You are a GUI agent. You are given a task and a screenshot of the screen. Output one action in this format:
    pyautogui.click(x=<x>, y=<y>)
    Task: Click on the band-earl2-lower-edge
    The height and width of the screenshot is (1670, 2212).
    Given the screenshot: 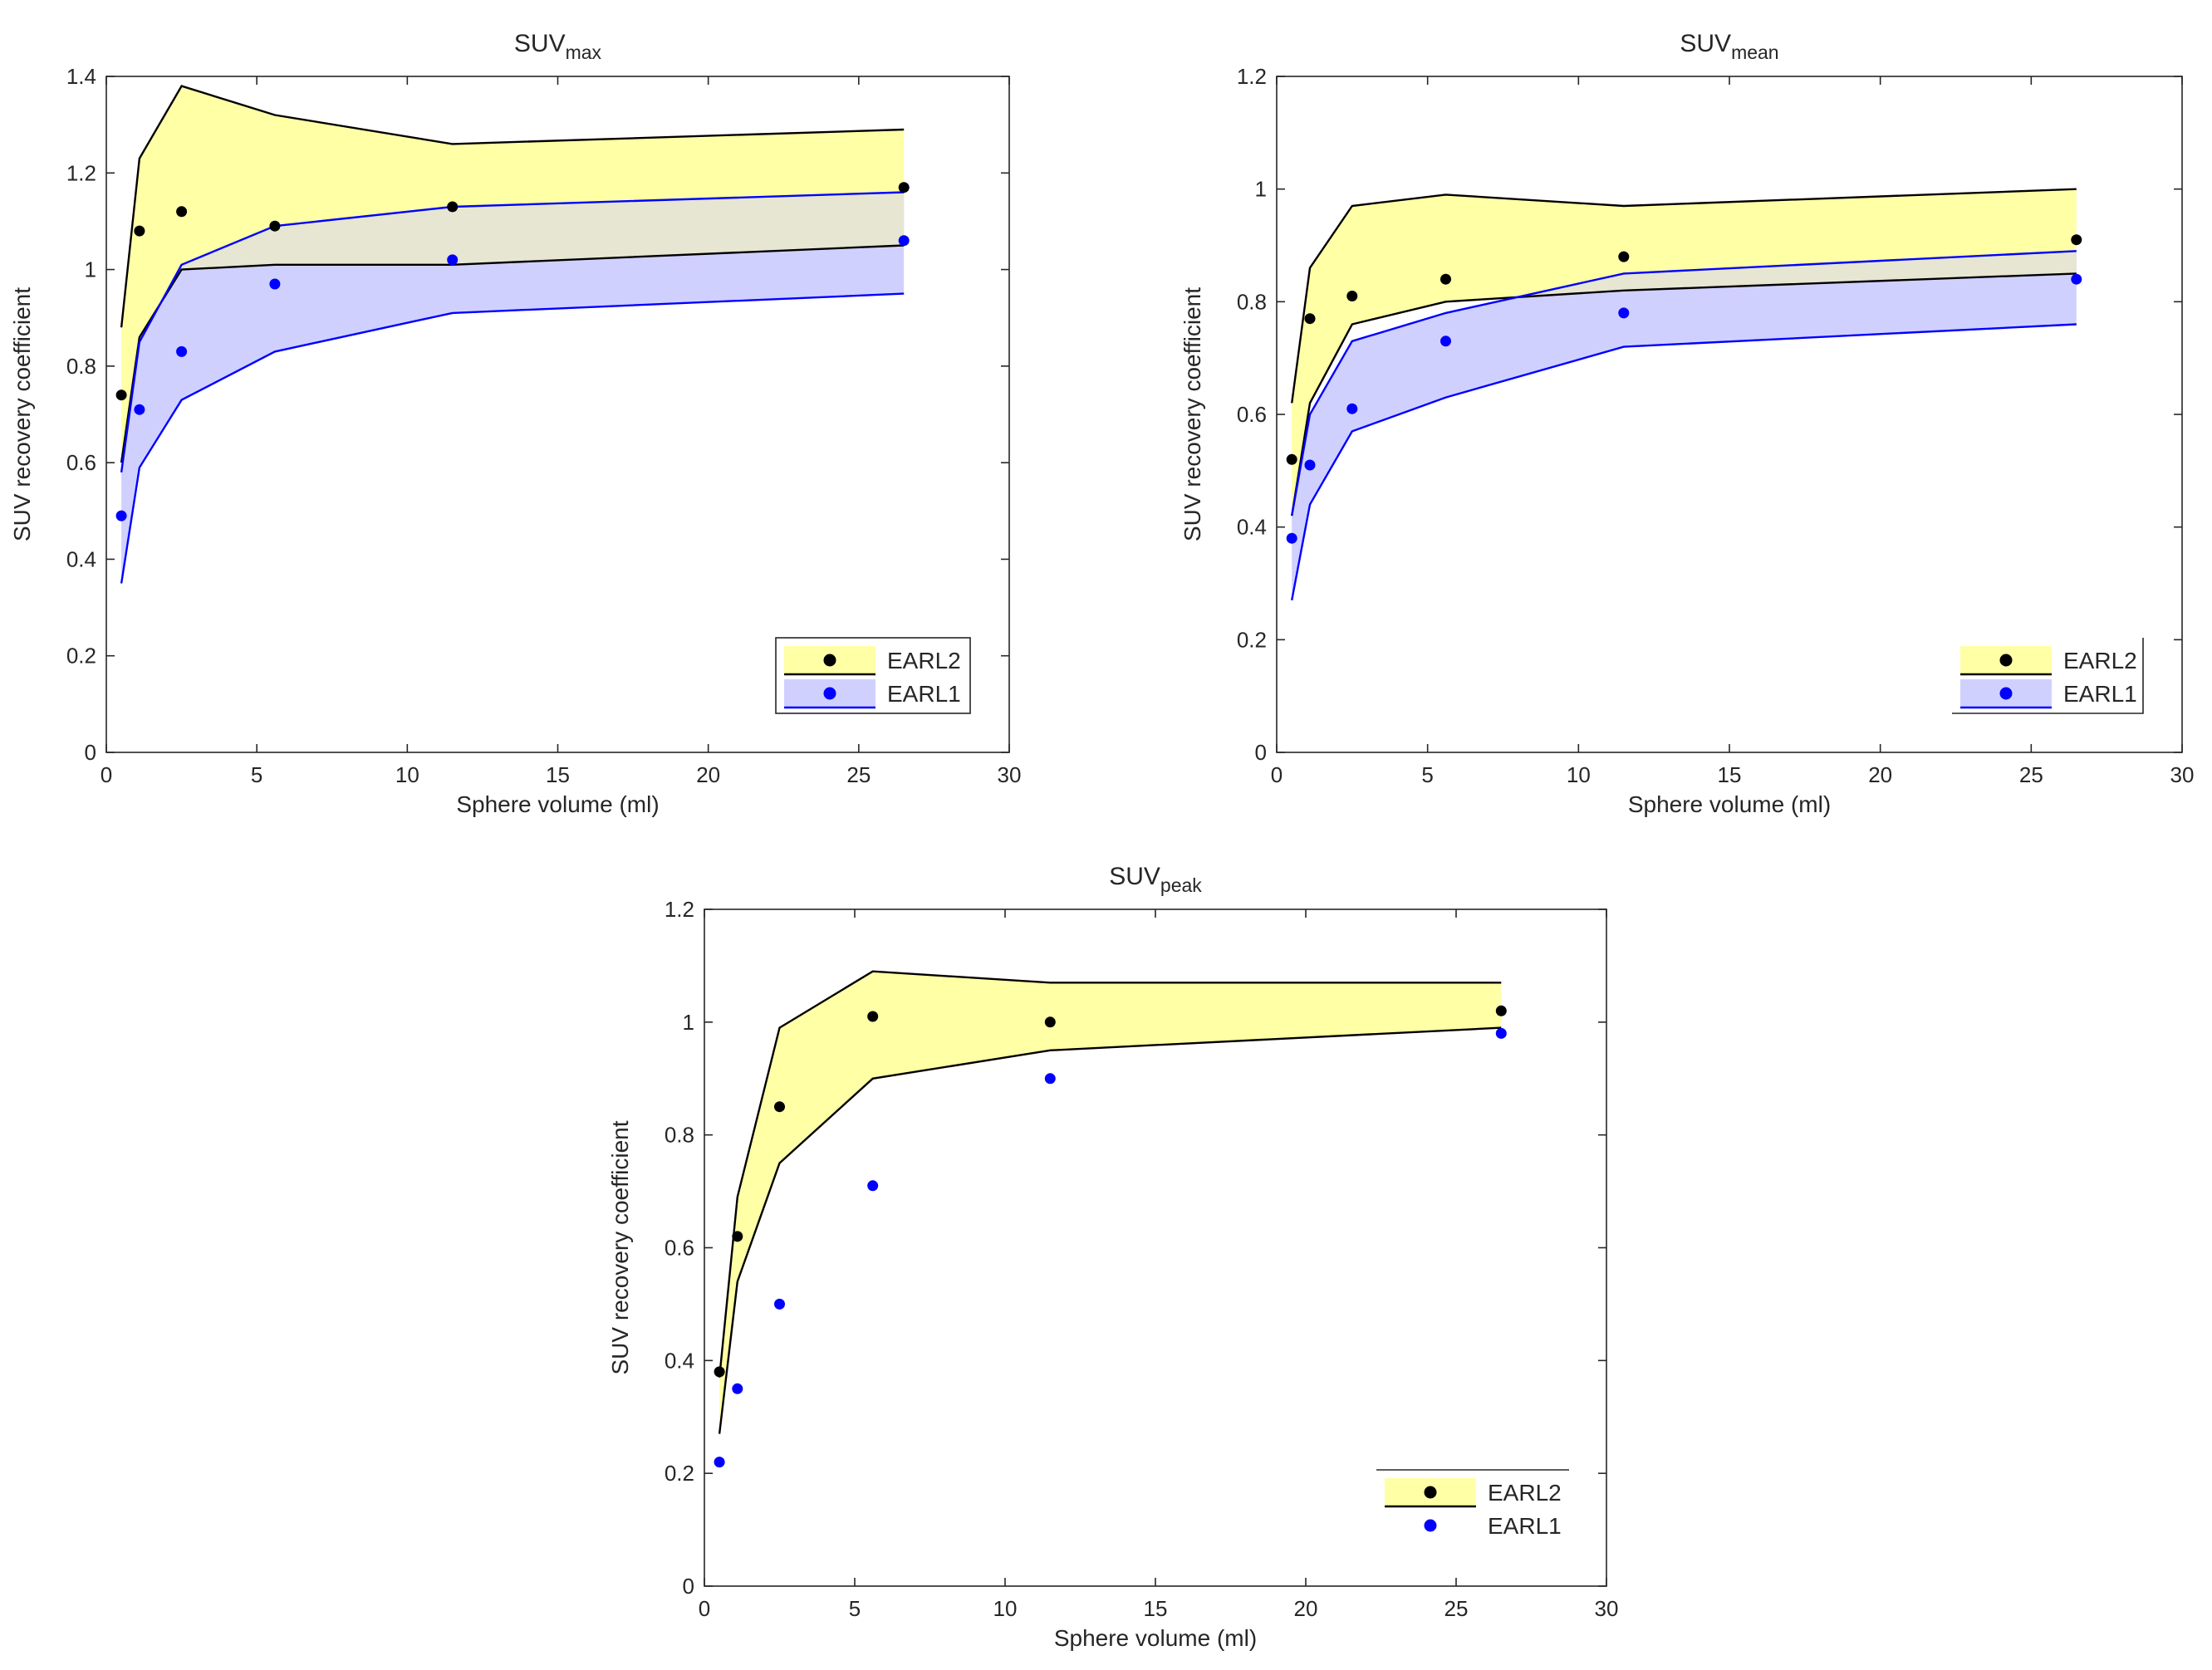 What is the action you would take?
    pyautogui.click(x=1684, y=394)
    